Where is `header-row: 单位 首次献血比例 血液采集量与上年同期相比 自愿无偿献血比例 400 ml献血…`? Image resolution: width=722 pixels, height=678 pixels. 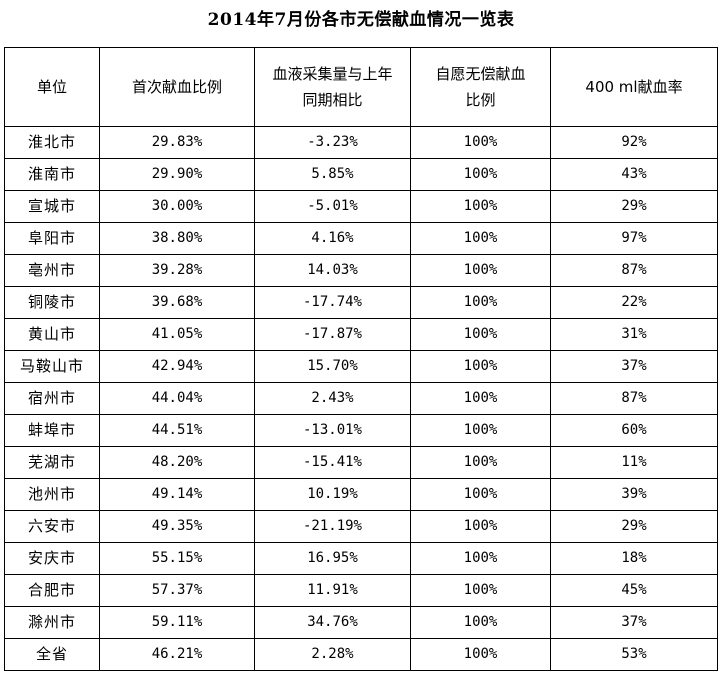 header-row: 单位 首次献血比例 血液采集量与上年同期相比 自愿无偿献血比例 400 ml献血… is located at coordinates (361, 87).